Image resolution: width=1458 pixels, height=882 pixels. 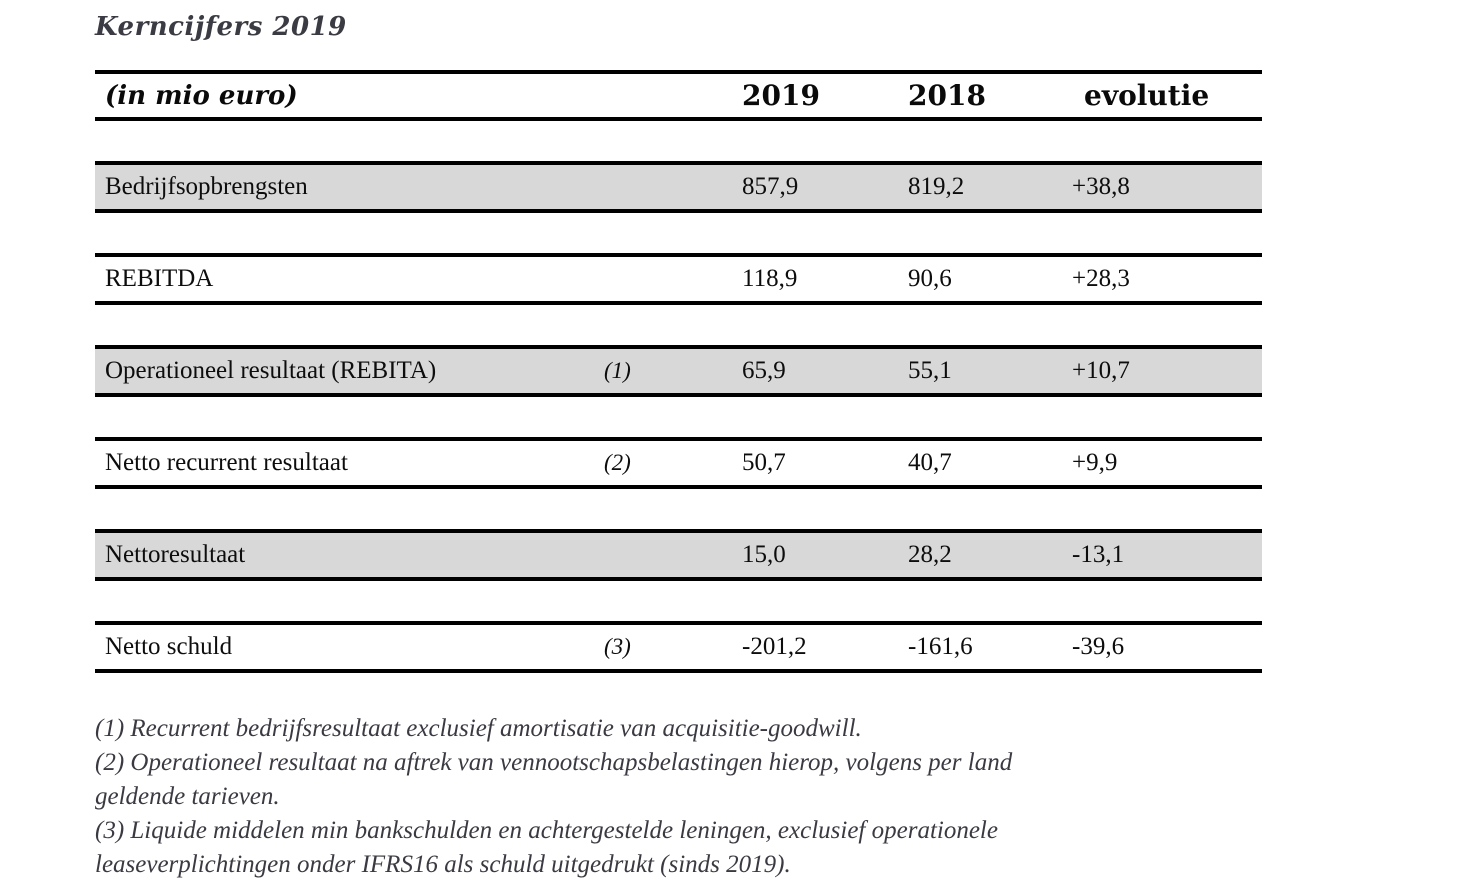 I want to click on column-header-2019: 2019, so click(x=781, y=95).